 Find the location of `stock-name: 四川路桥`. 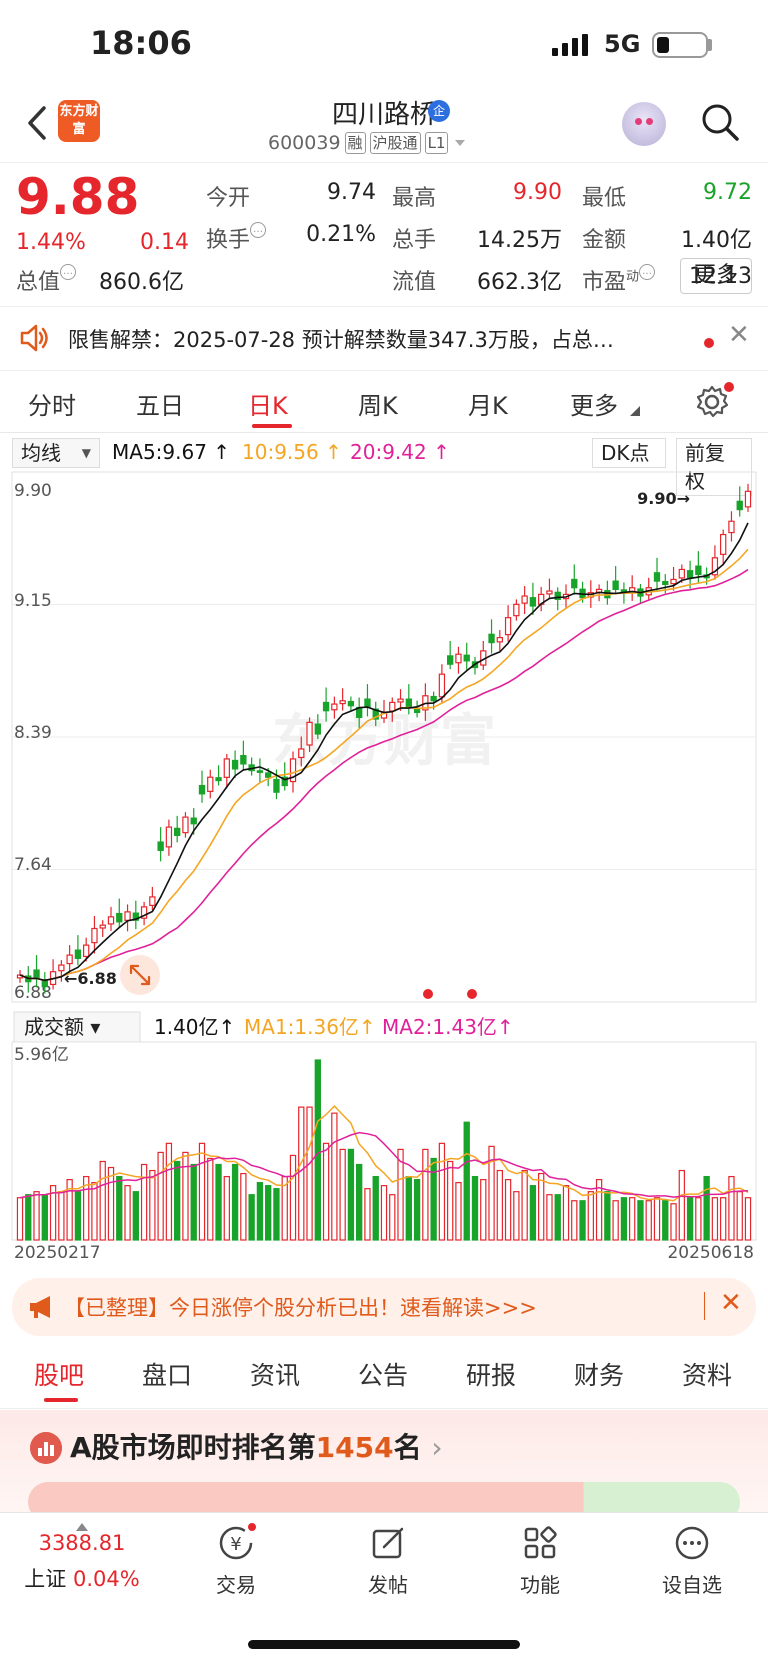

stock-name: 四川路桥 is located at coordinates (383, 115).